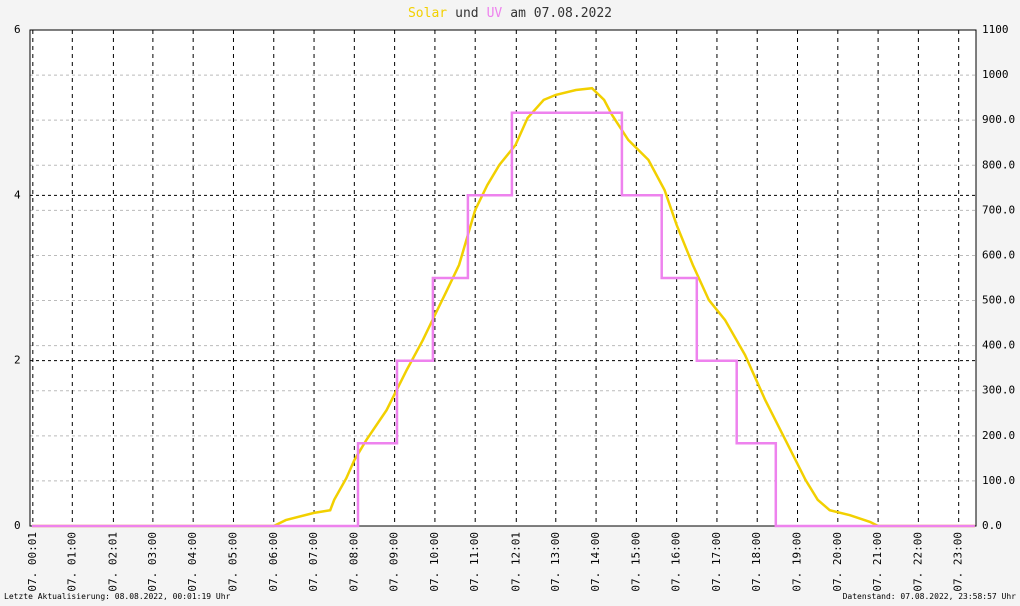 The height and width of the screenshot is (606, 1020). What do you see at coordinates (17, 194) in the screenshot?
I see `y-tick-label: 4` at bounding box center [17, 194].